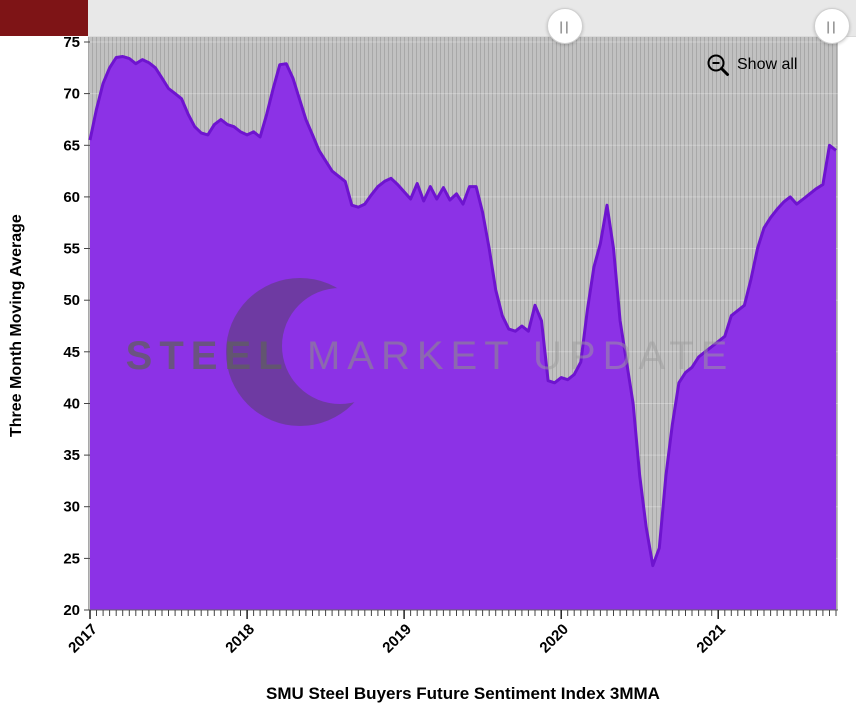 The width and height of the screenshot is (862, 727). I want to click on show-all-label: Show all, so click(767, 64).